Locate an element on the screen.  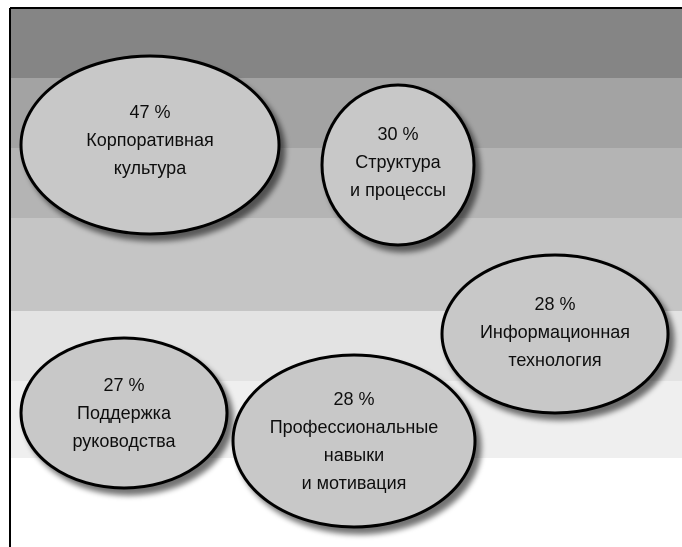
bubble-line: Корпоративная is located at coordinates (149, 140).